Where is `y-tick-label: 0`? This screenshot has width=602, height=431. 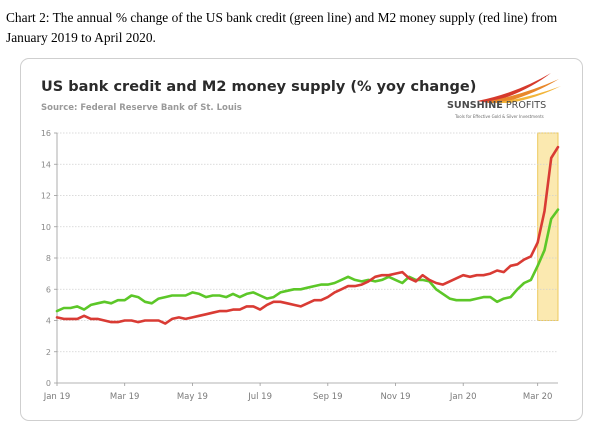 y-tick-label: 0 is located at coordinates (48, 383).